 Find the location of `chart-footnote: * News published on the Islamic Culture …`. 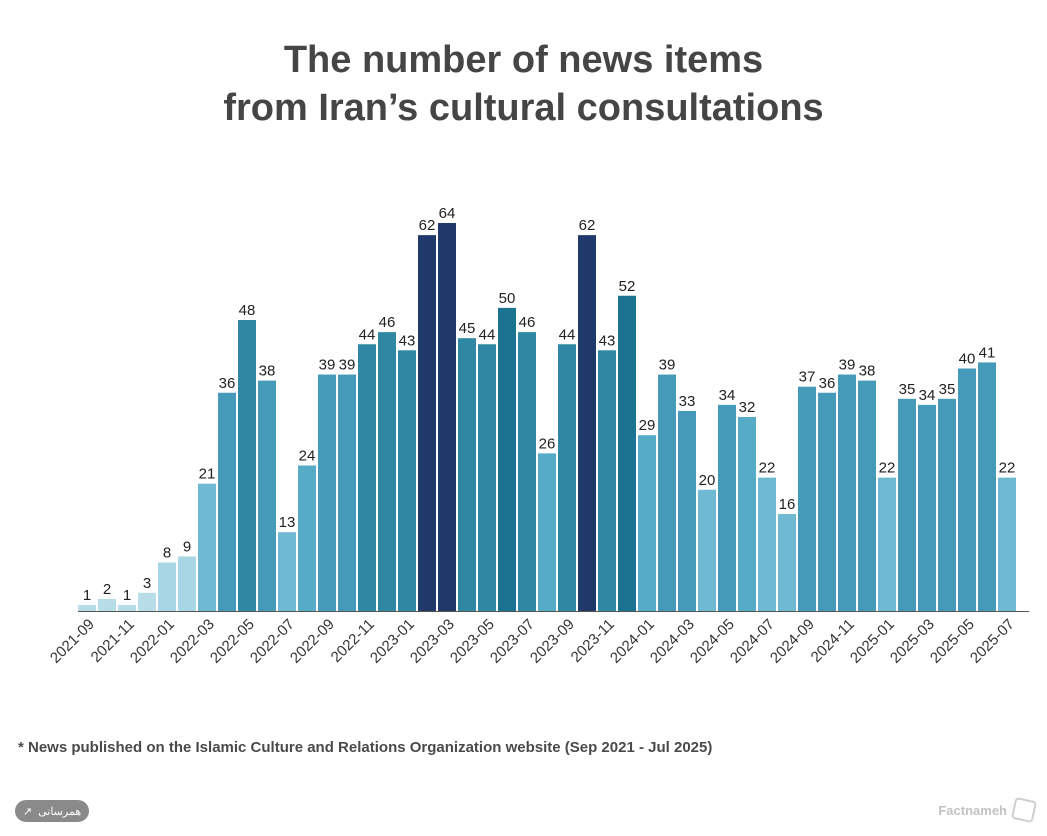

chart-footnote: * News published on the Islamic Culture … is located at coordinates (365, 747).